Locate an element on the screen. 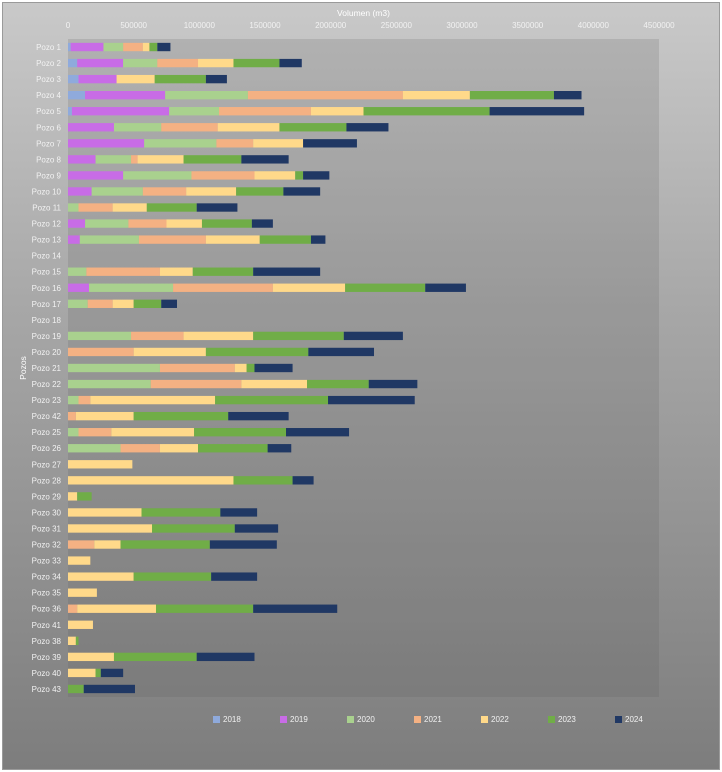 This screenshot has height=772, width=722. y-category-label: Pozo 41 is located at coordinates (47, 625).